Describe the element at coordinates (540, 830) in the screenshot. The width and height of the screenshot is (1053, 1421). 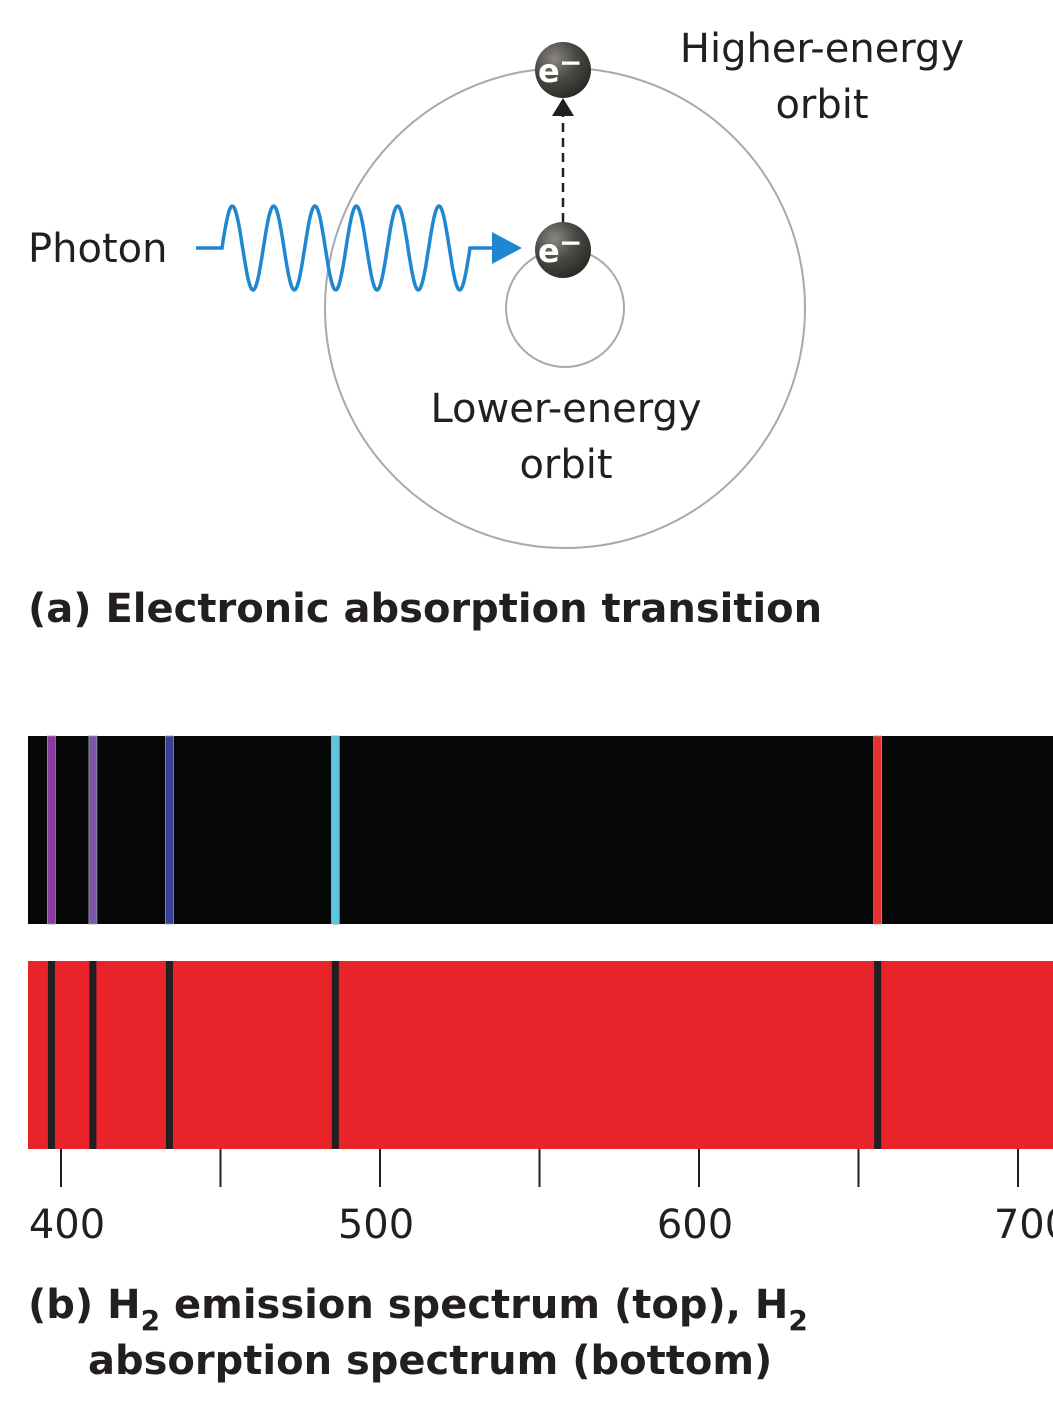
I see `emission-spectrum` at that location.